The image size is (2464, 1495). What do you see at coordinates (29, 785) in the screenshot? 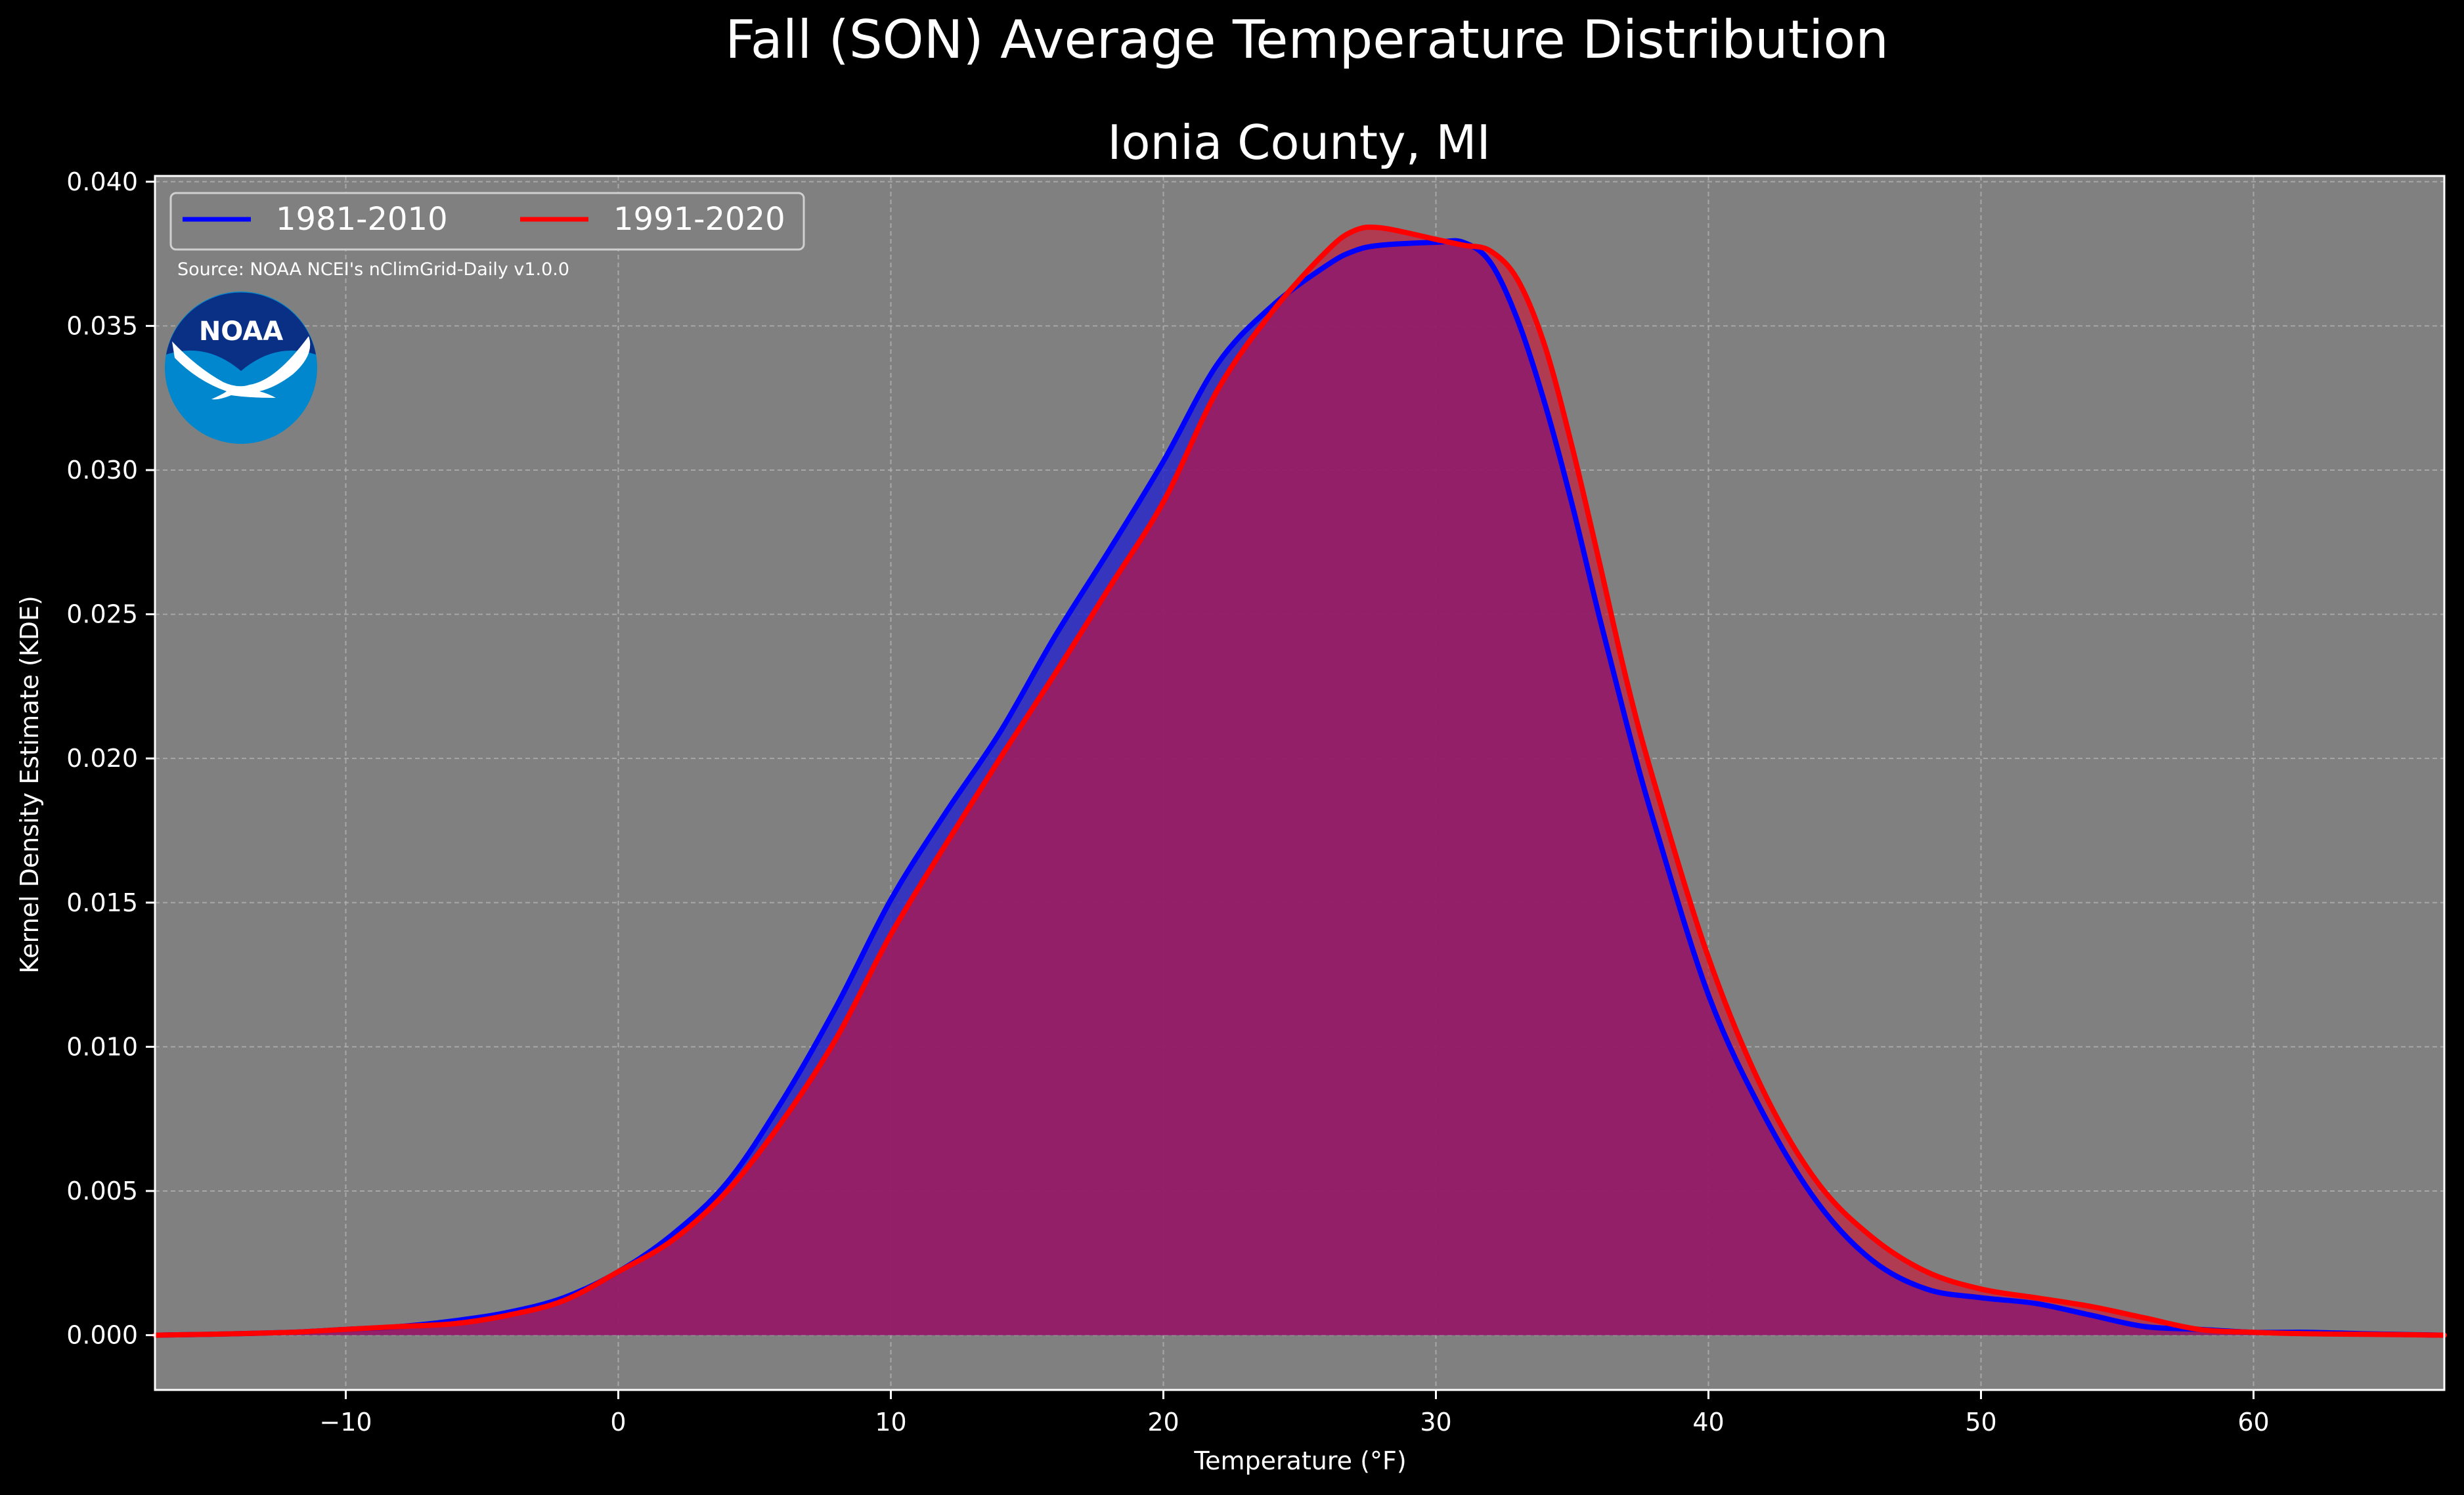
I see `y-axis-label: Kernel Density Estimate (KDE)` at bounding box center [29, 785].